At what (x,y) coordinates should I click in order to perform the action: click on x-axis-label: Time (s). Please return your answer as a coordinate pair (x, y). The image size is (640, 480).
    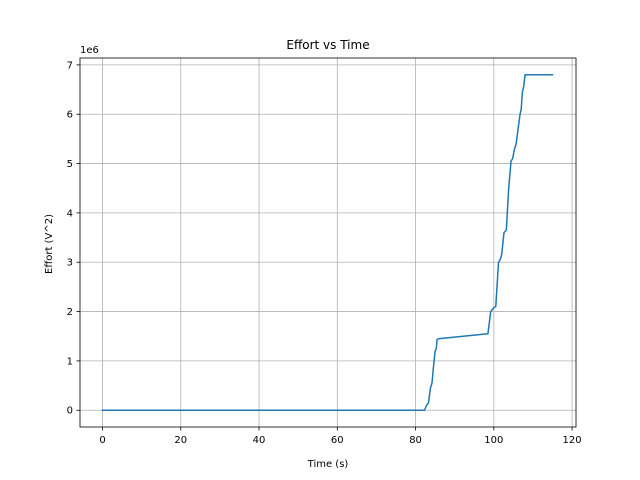
    Looking at the image, I should click on (328, 464).